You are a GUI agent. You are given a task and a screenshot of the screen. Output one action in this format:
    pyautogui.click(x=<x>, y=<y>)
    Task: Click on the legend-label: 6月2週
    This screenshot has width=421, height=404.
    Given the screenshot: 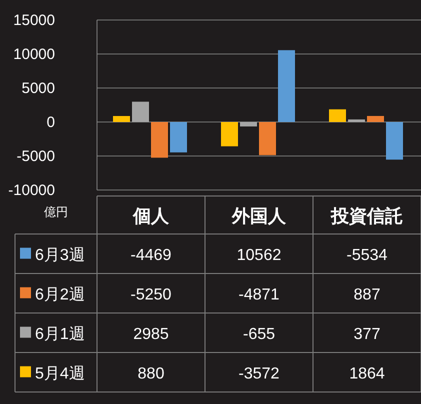 What is the action you would take?
    pyautogui.click(x=60, y=295)
    